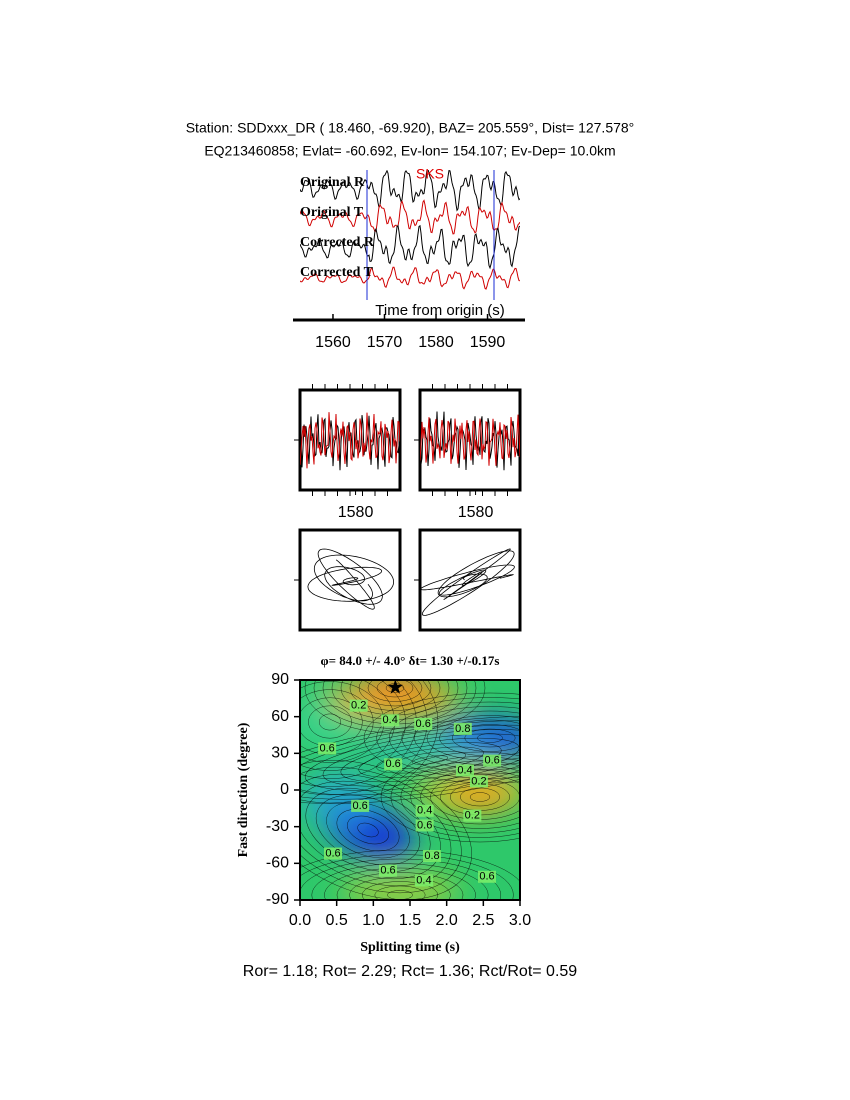 The image size is (850, 1100). I want to click on x-tick-label: 2.5, so click(483, 920).